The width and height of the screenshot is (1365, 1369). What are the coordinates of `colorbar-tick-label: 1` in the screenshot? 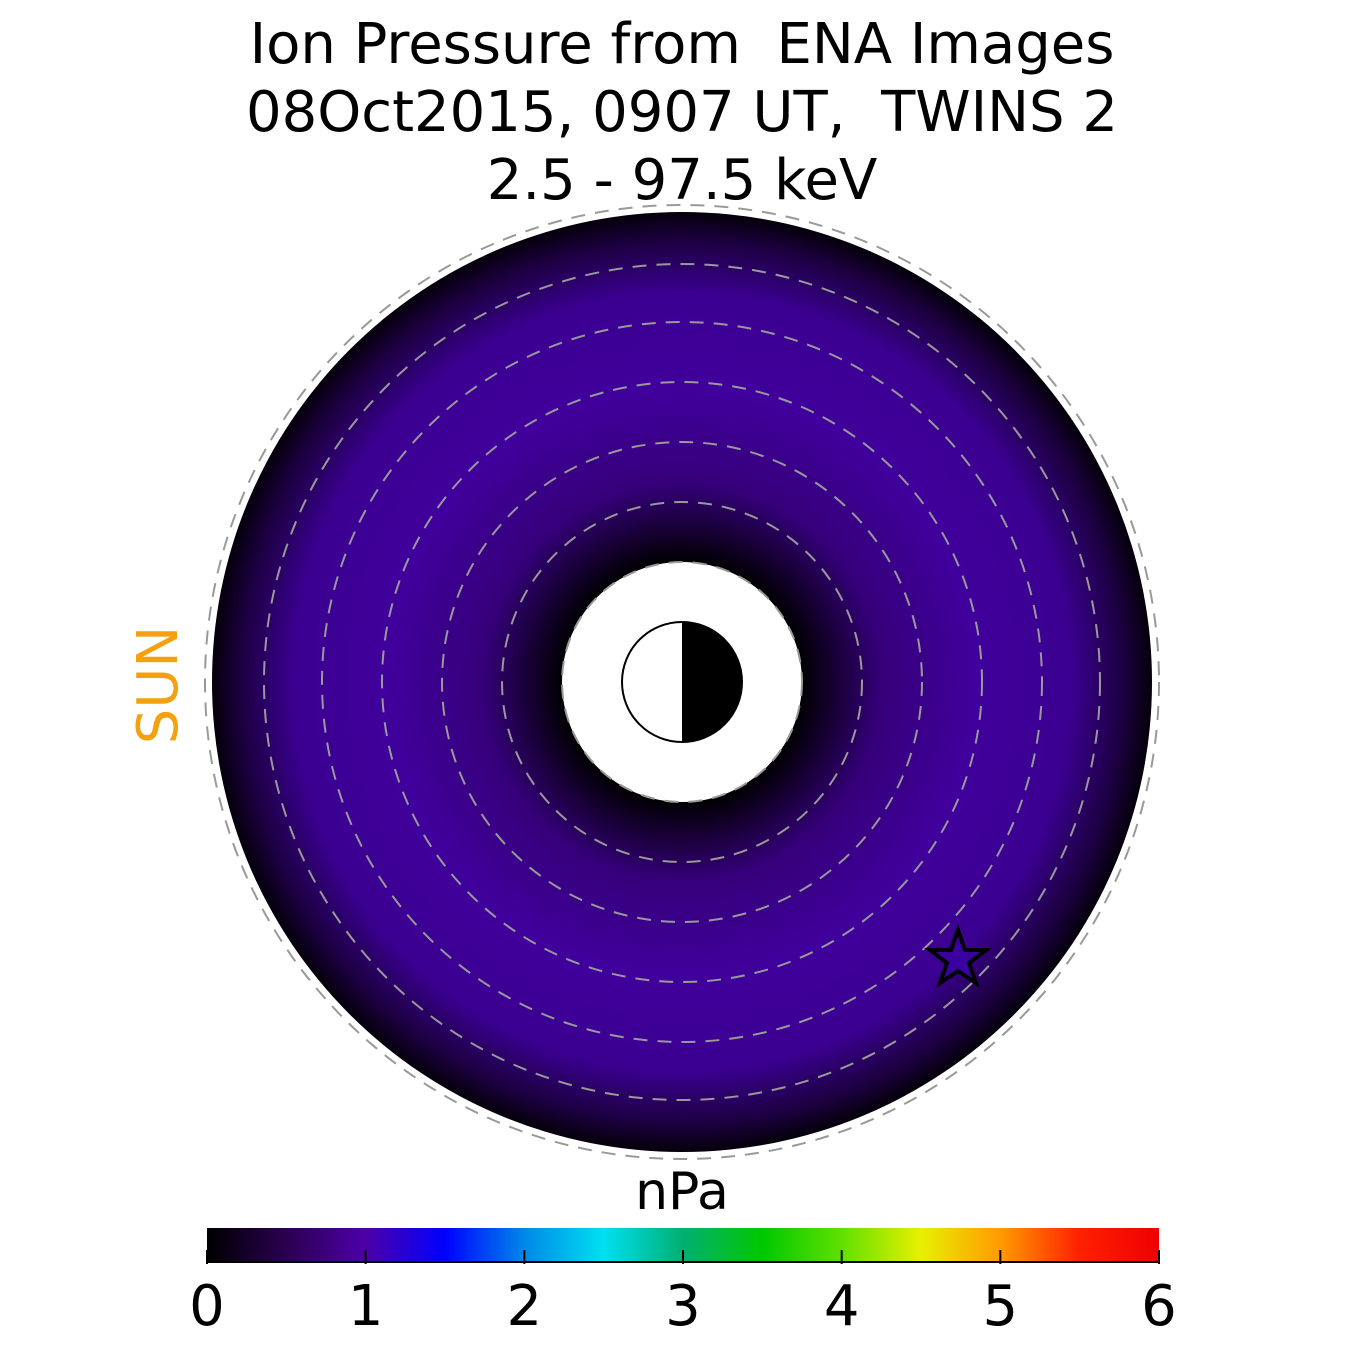 It's located at (366, 1306).